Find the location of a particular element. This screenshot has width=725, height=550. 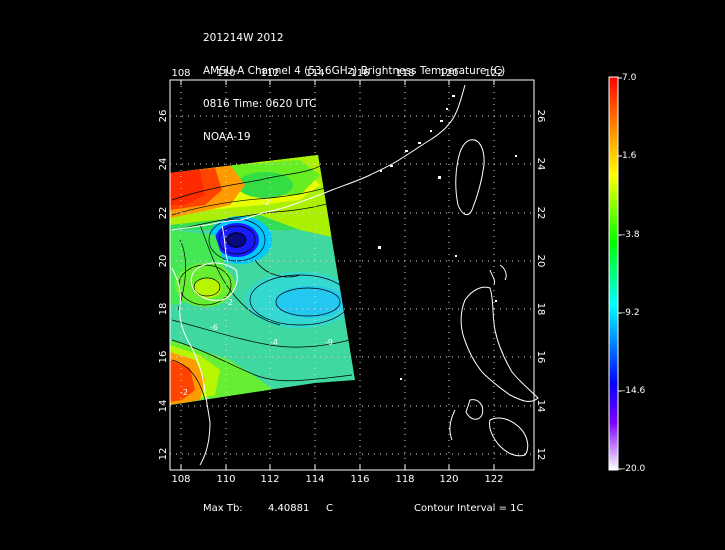

lat-tick-right: 14 is located at coordinates (540, 406).